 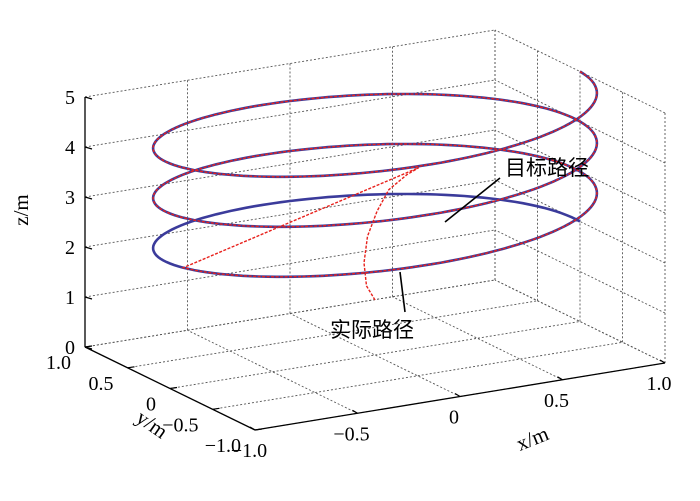 What do you see at coordinates (454, 418) in the screenshot?
I see `x-tick-label: 0` at bounding box center [454, 418].